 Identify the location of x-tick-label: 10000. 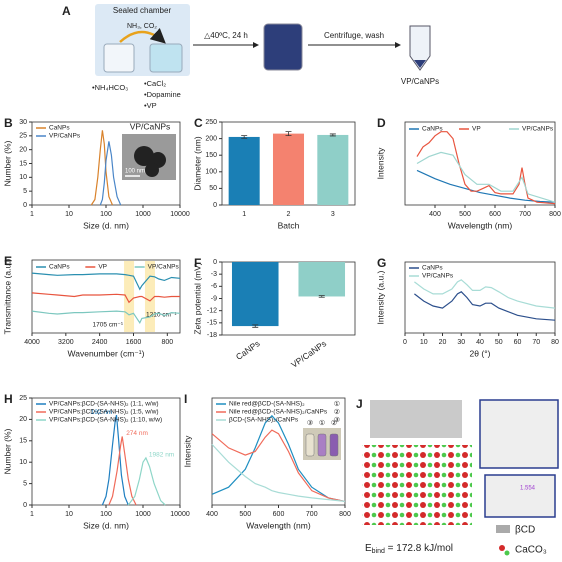
(180, 214).